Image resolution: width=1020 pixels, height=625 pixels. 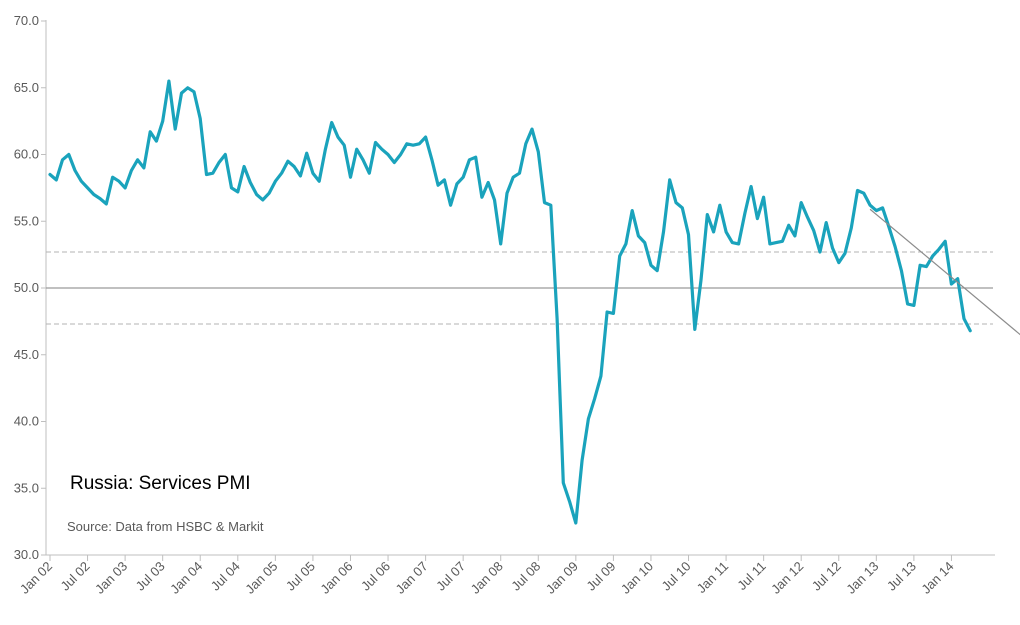 I want to click on x-tick-label: Jul 04, so click(x=225, y=576).